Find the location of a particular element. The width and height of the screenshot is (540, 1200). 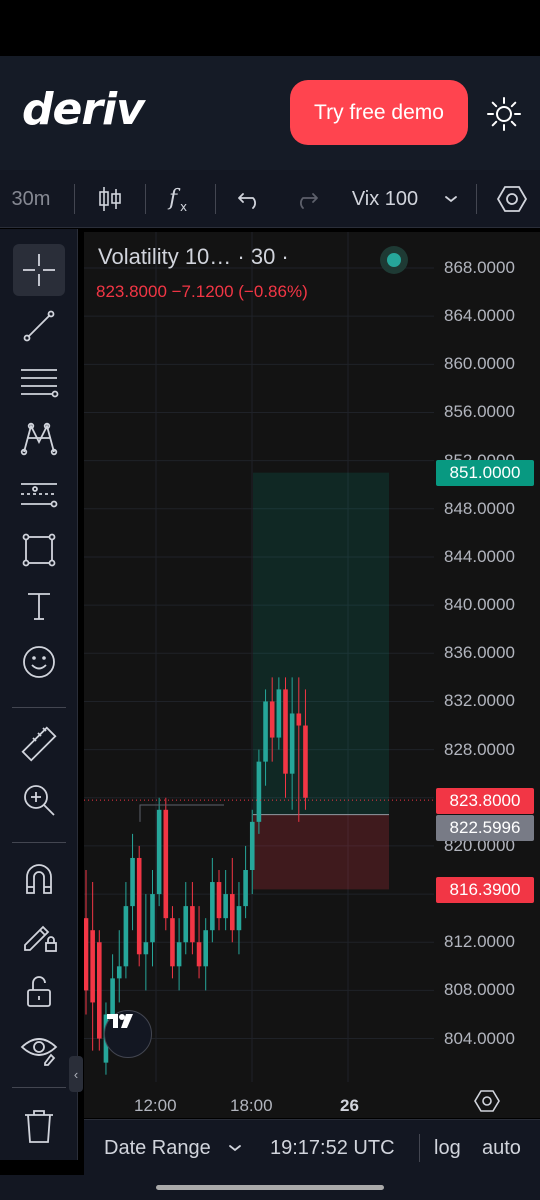

ruler-icon is located at coordinates (39, 744).